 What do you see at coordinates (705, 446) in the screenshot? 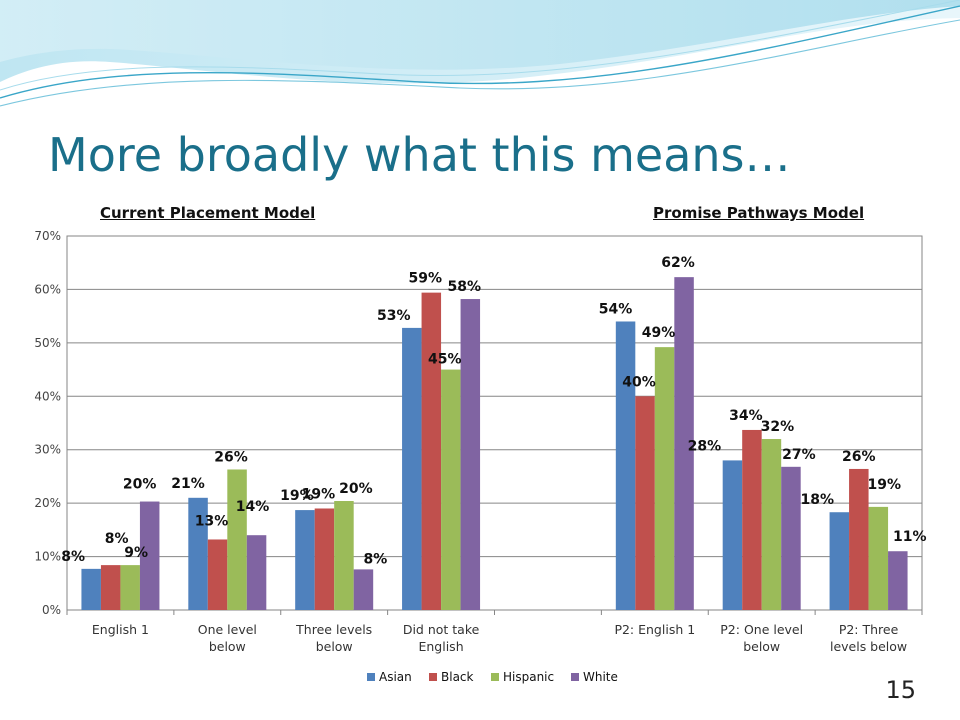
I see `data-label: 28%` at bounding box center [705, 446].